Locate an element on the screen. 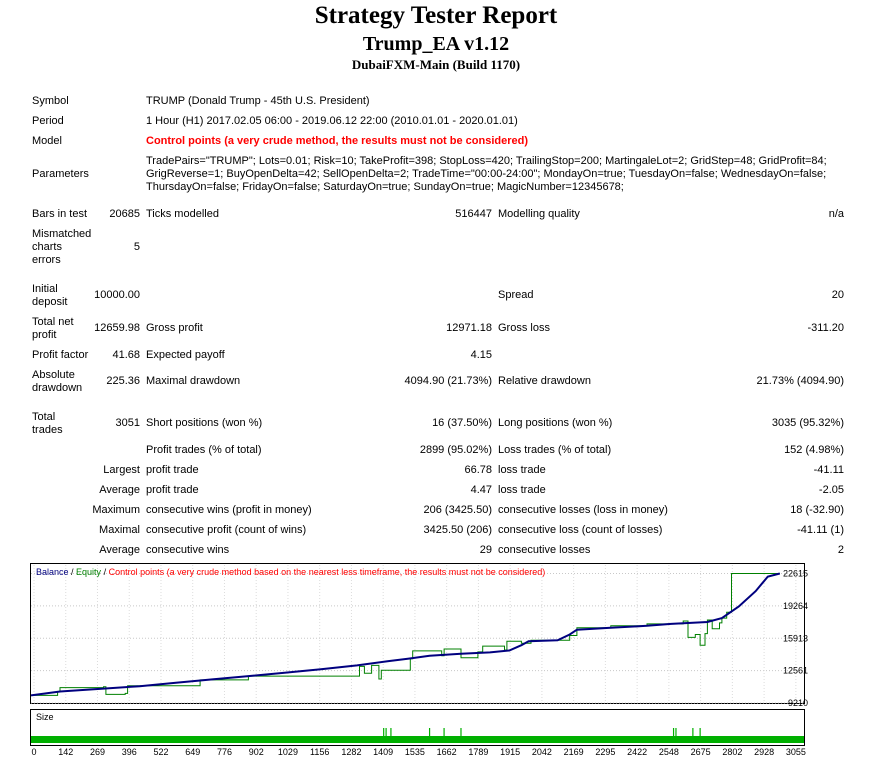 The height and width of the screenshot is (779, 872). x-tick-label: 1409 is located at coordinates (383, 752).